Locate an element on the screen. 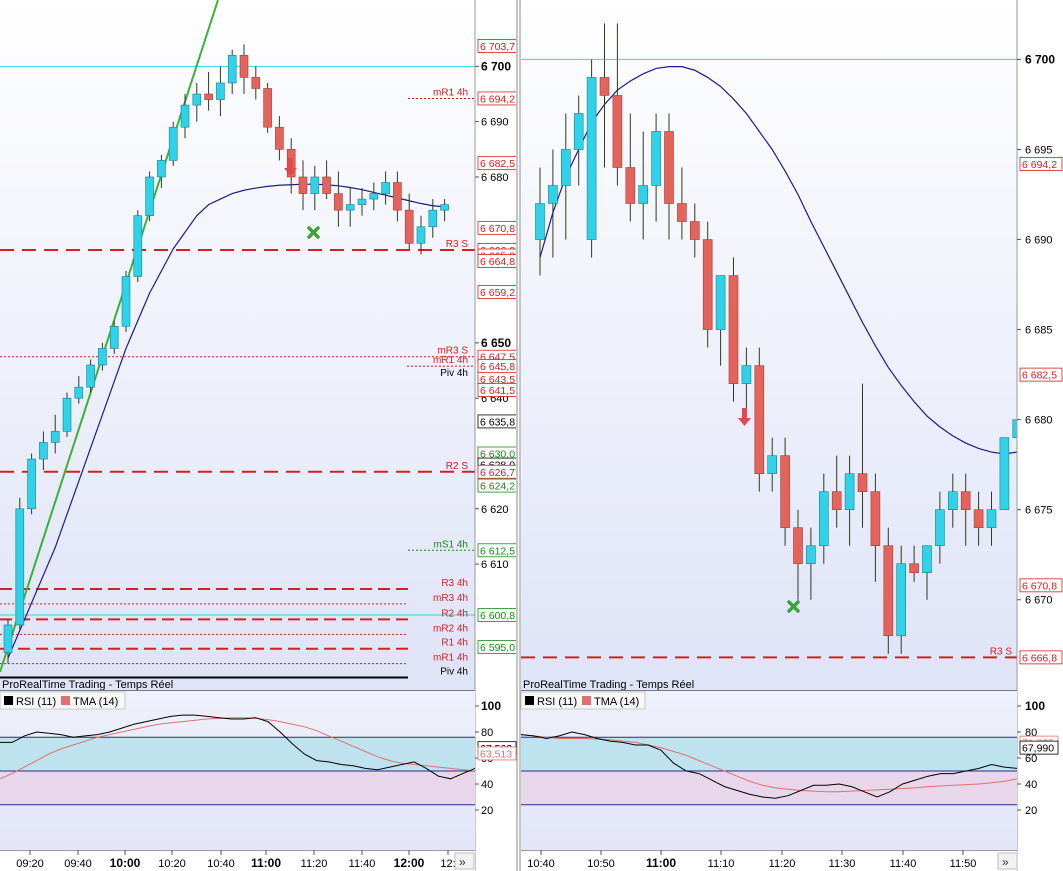  price-tag-label: 6 641,5 is located at coordinates (497, 391).